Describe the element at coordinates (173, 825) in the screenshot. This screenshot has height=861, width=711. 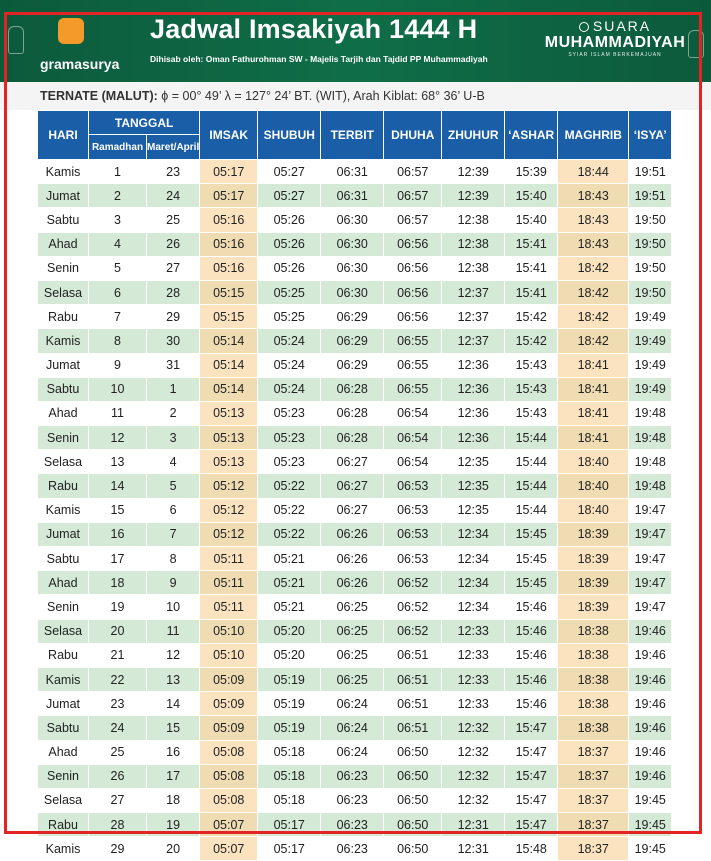
I see `gregorian-date-cell: 19` at that location.